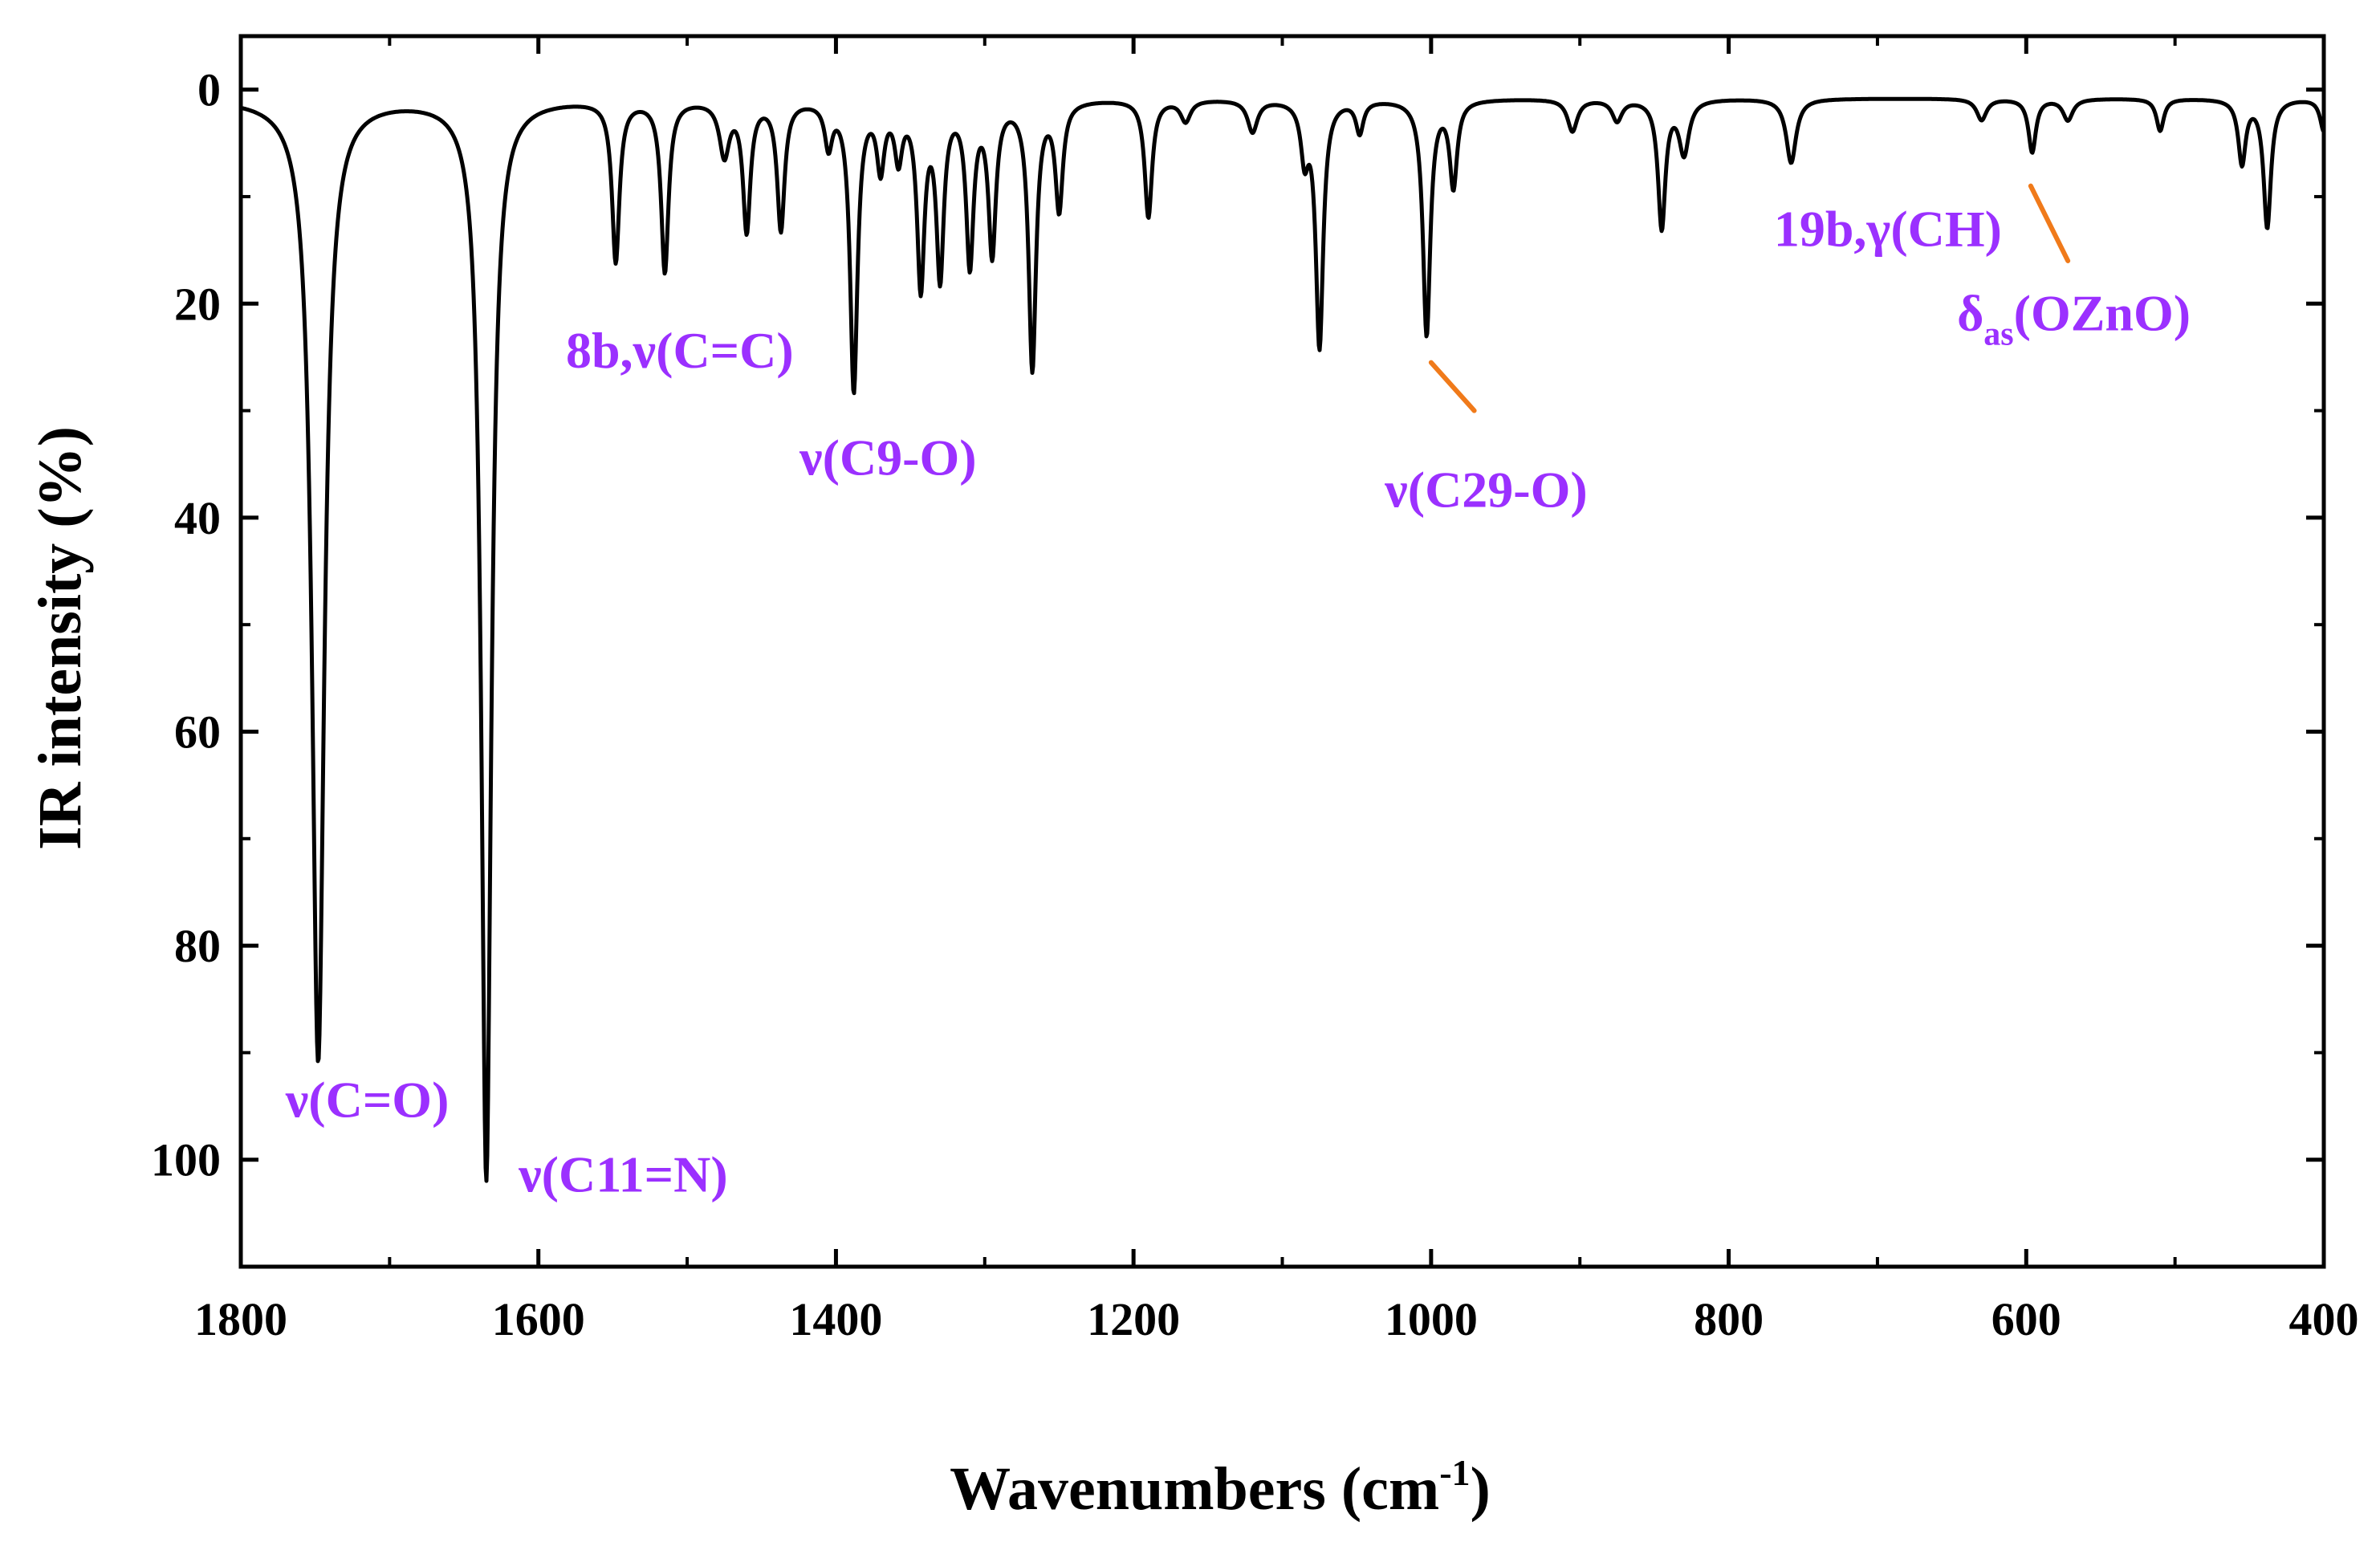 The image size is (2380, 1542). I want to click on x-axis-title-superscript: -1, so click(1454, 1472).